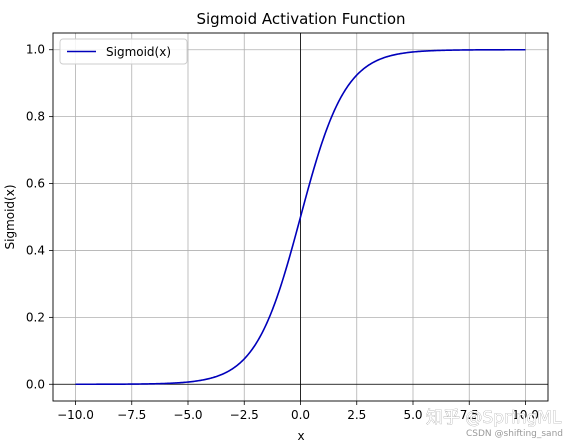 The width and height of the screenshot is (576, 443). Describe the element at coordinates (187, 415) in the screenshot. I see `x-tick-label: −5.0` at that location.